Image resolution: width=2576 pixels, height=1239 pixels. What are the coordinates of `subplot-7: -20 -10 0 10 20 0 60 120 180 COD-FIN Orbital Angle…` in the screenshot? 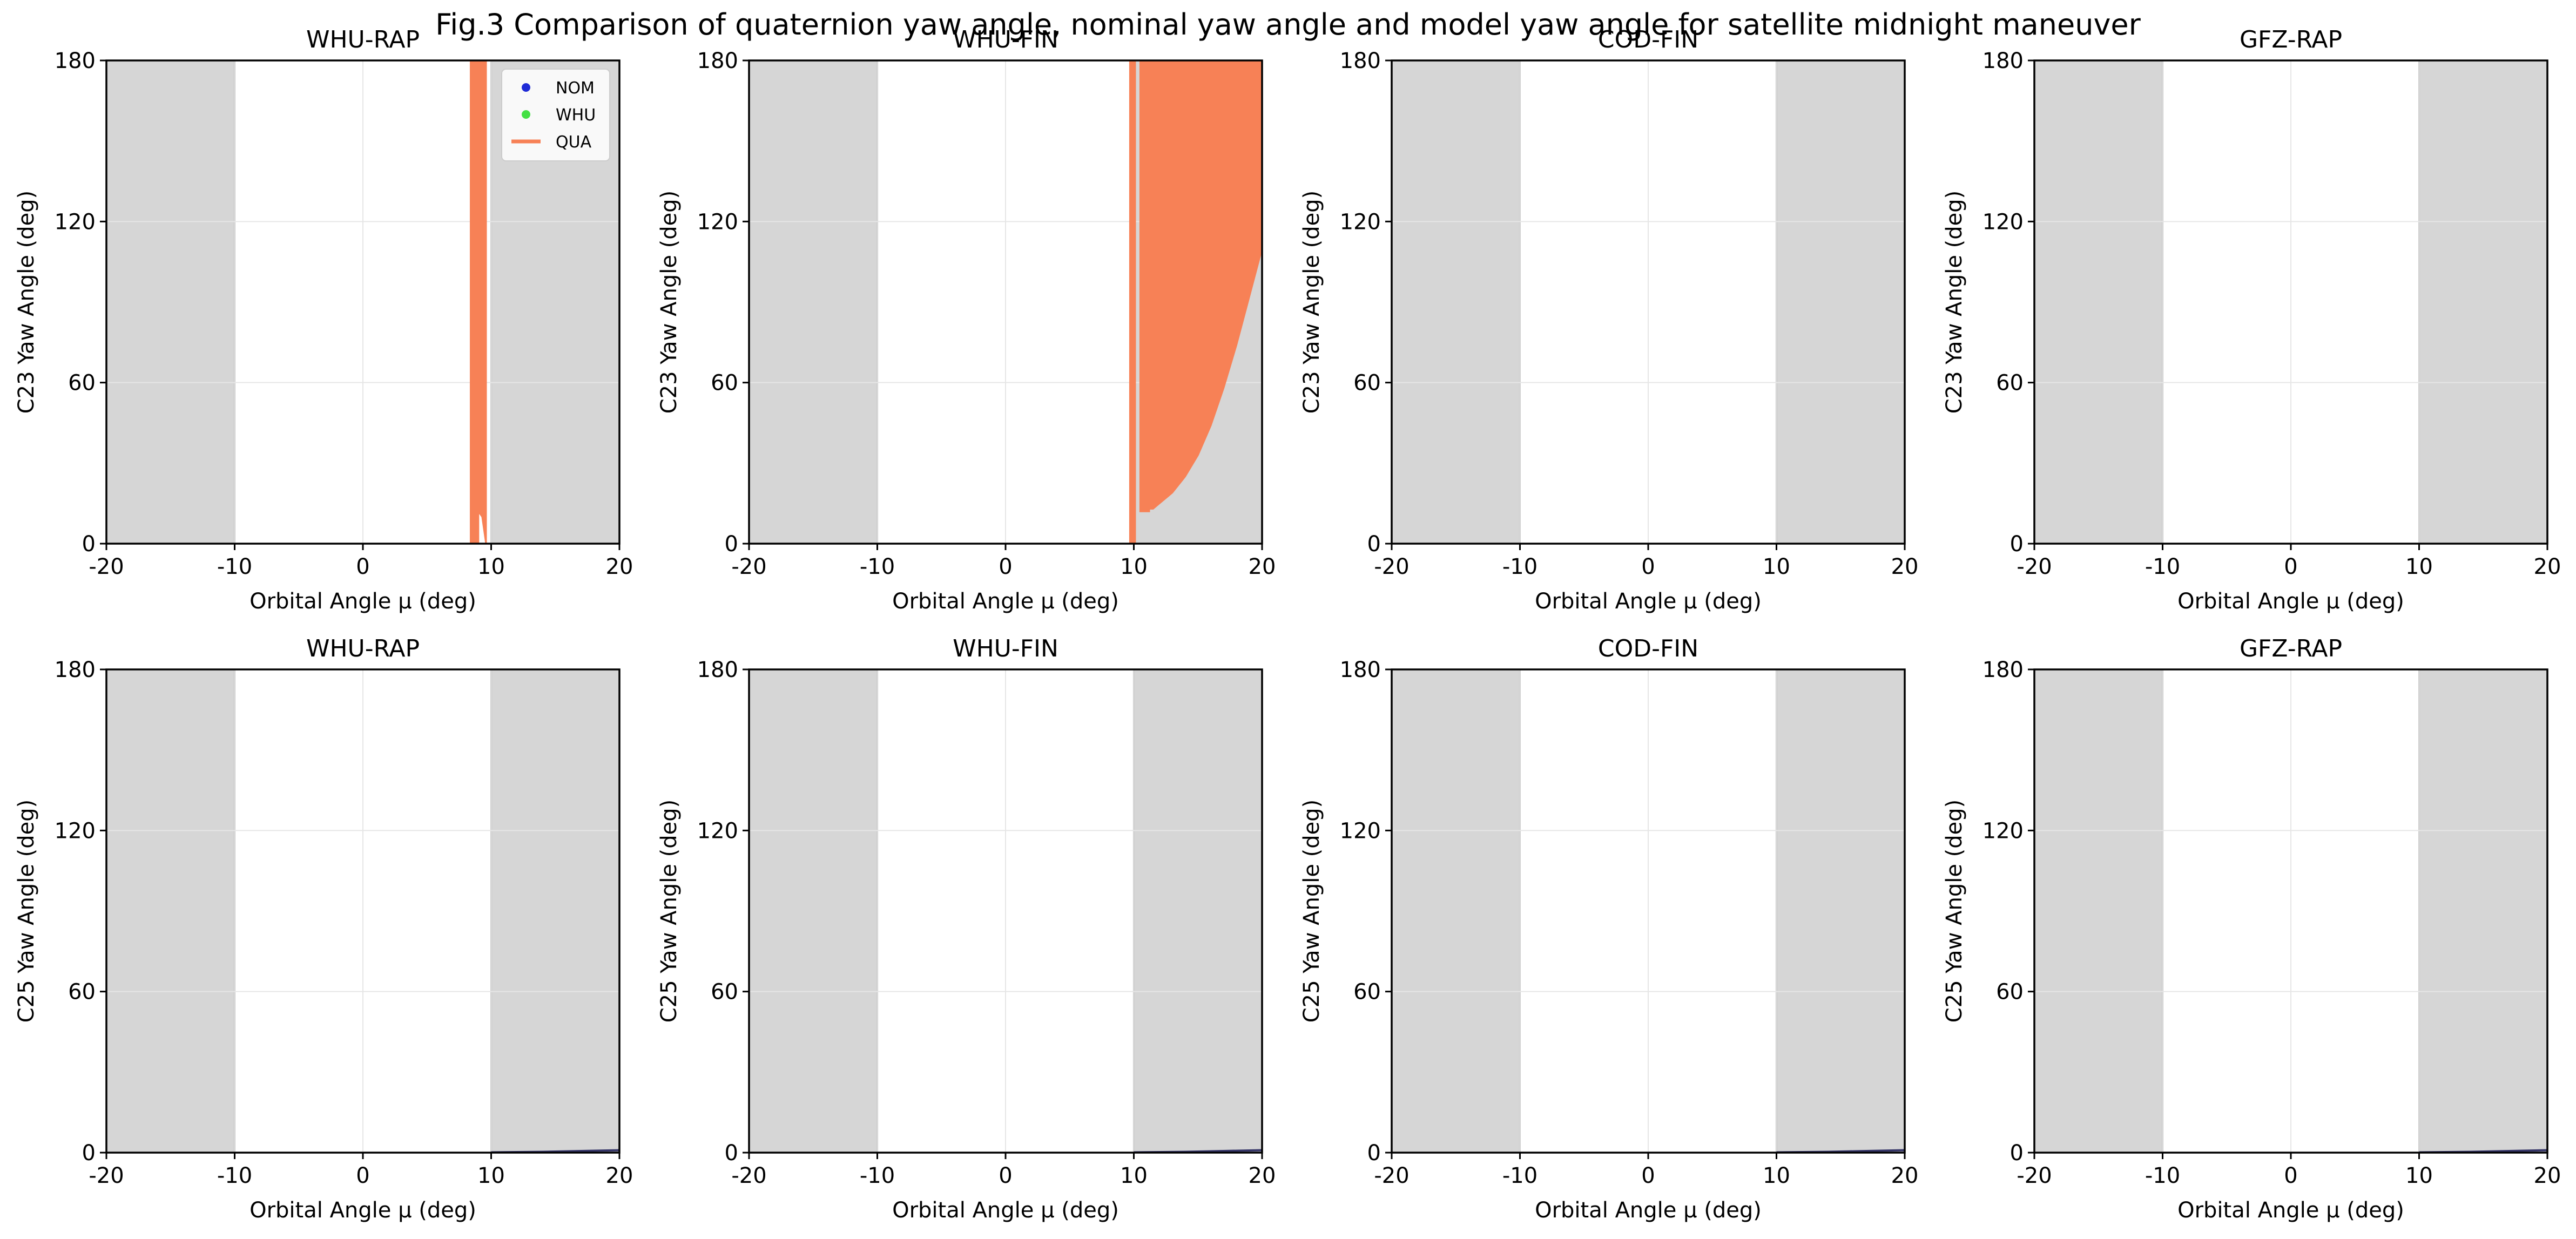 It's located at (1608, 929).